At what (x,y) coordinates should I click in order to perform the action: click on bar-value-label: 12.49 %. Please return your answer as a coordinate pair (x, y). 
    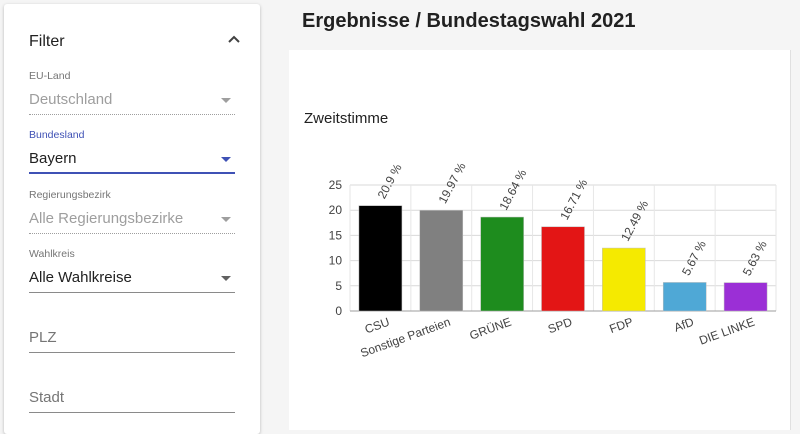
    Looking at the image, I should click on (634, 221).